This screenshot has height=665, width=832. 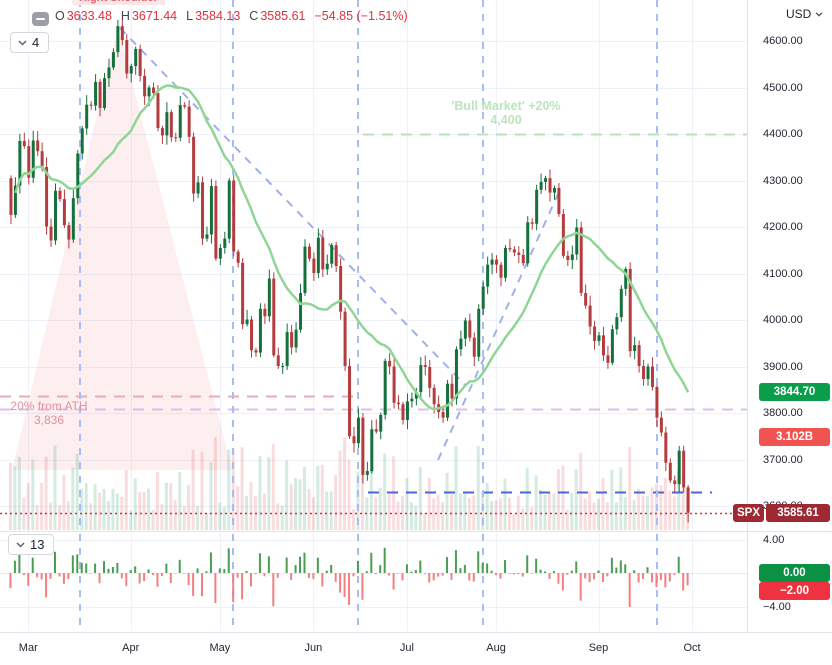 What do you see at coordinates (254, 16) in the screenshot?
I see `close-label: C` at bounding box center [254, 16].